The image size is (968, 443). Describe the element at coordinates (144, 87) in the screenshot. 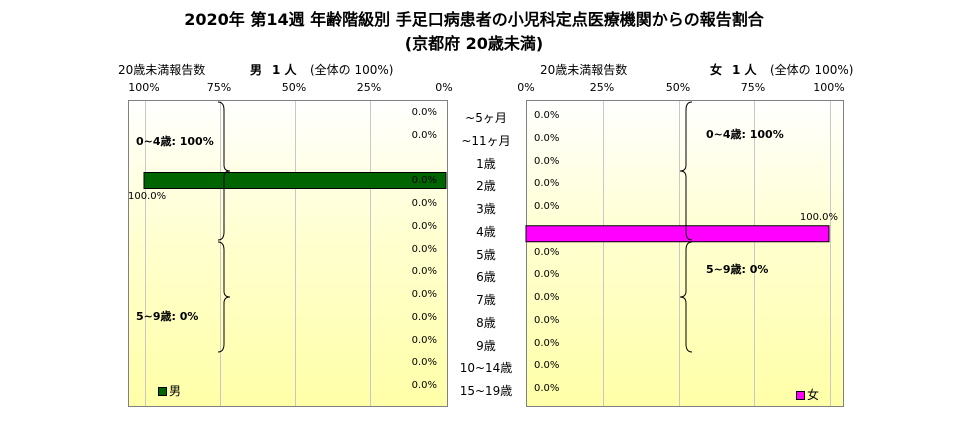

I see `male-tick: 100%` at that location.